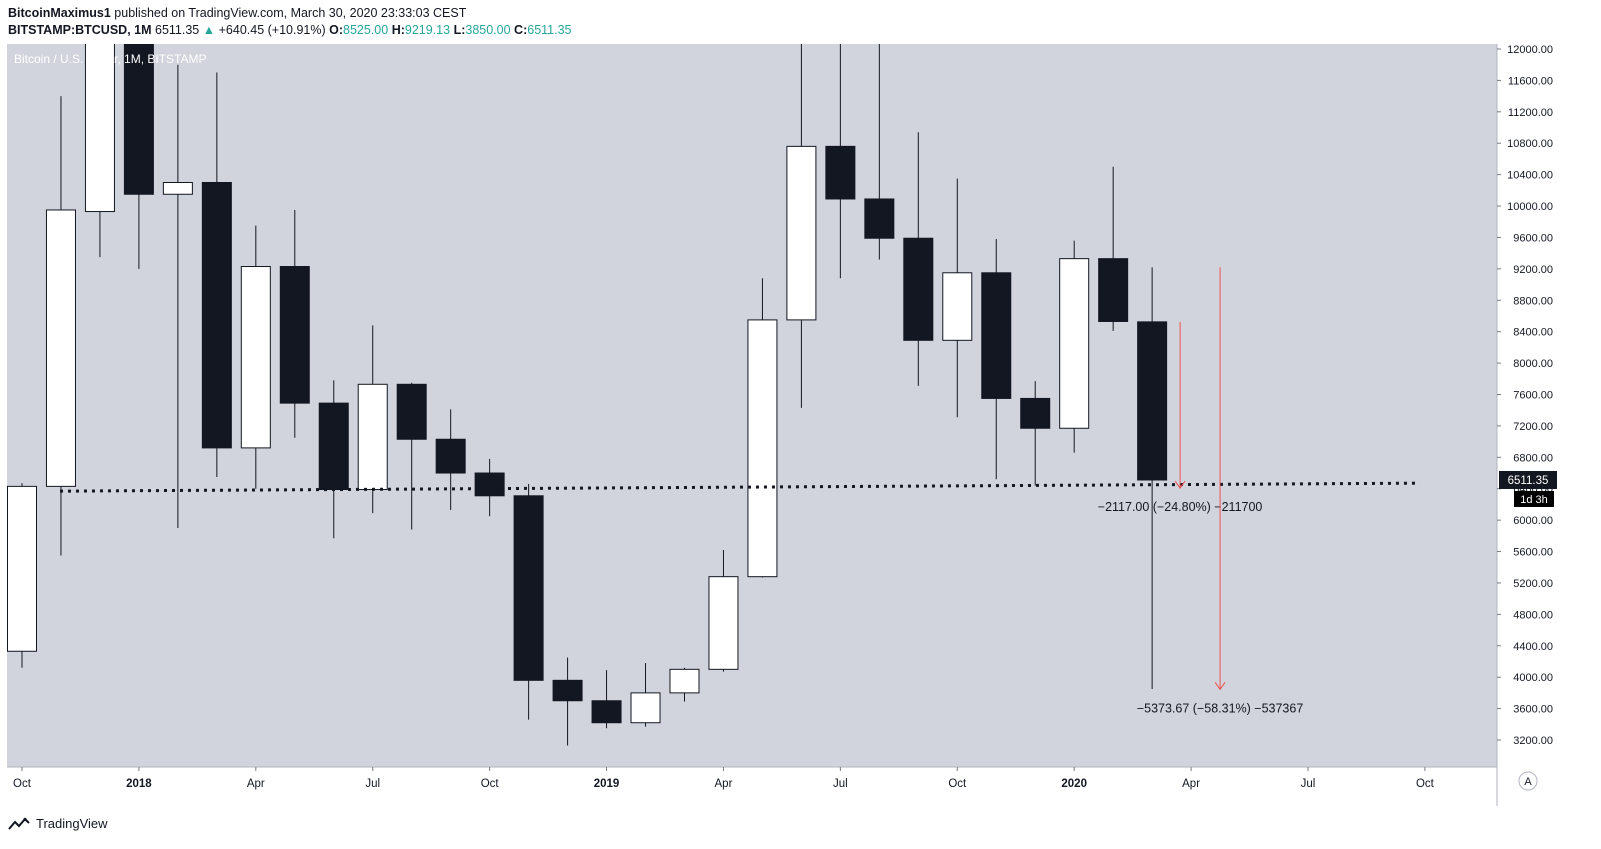 This screenshot has width=1601, height=849. I want to click on close-value: 6511.35, so click(549, 30).